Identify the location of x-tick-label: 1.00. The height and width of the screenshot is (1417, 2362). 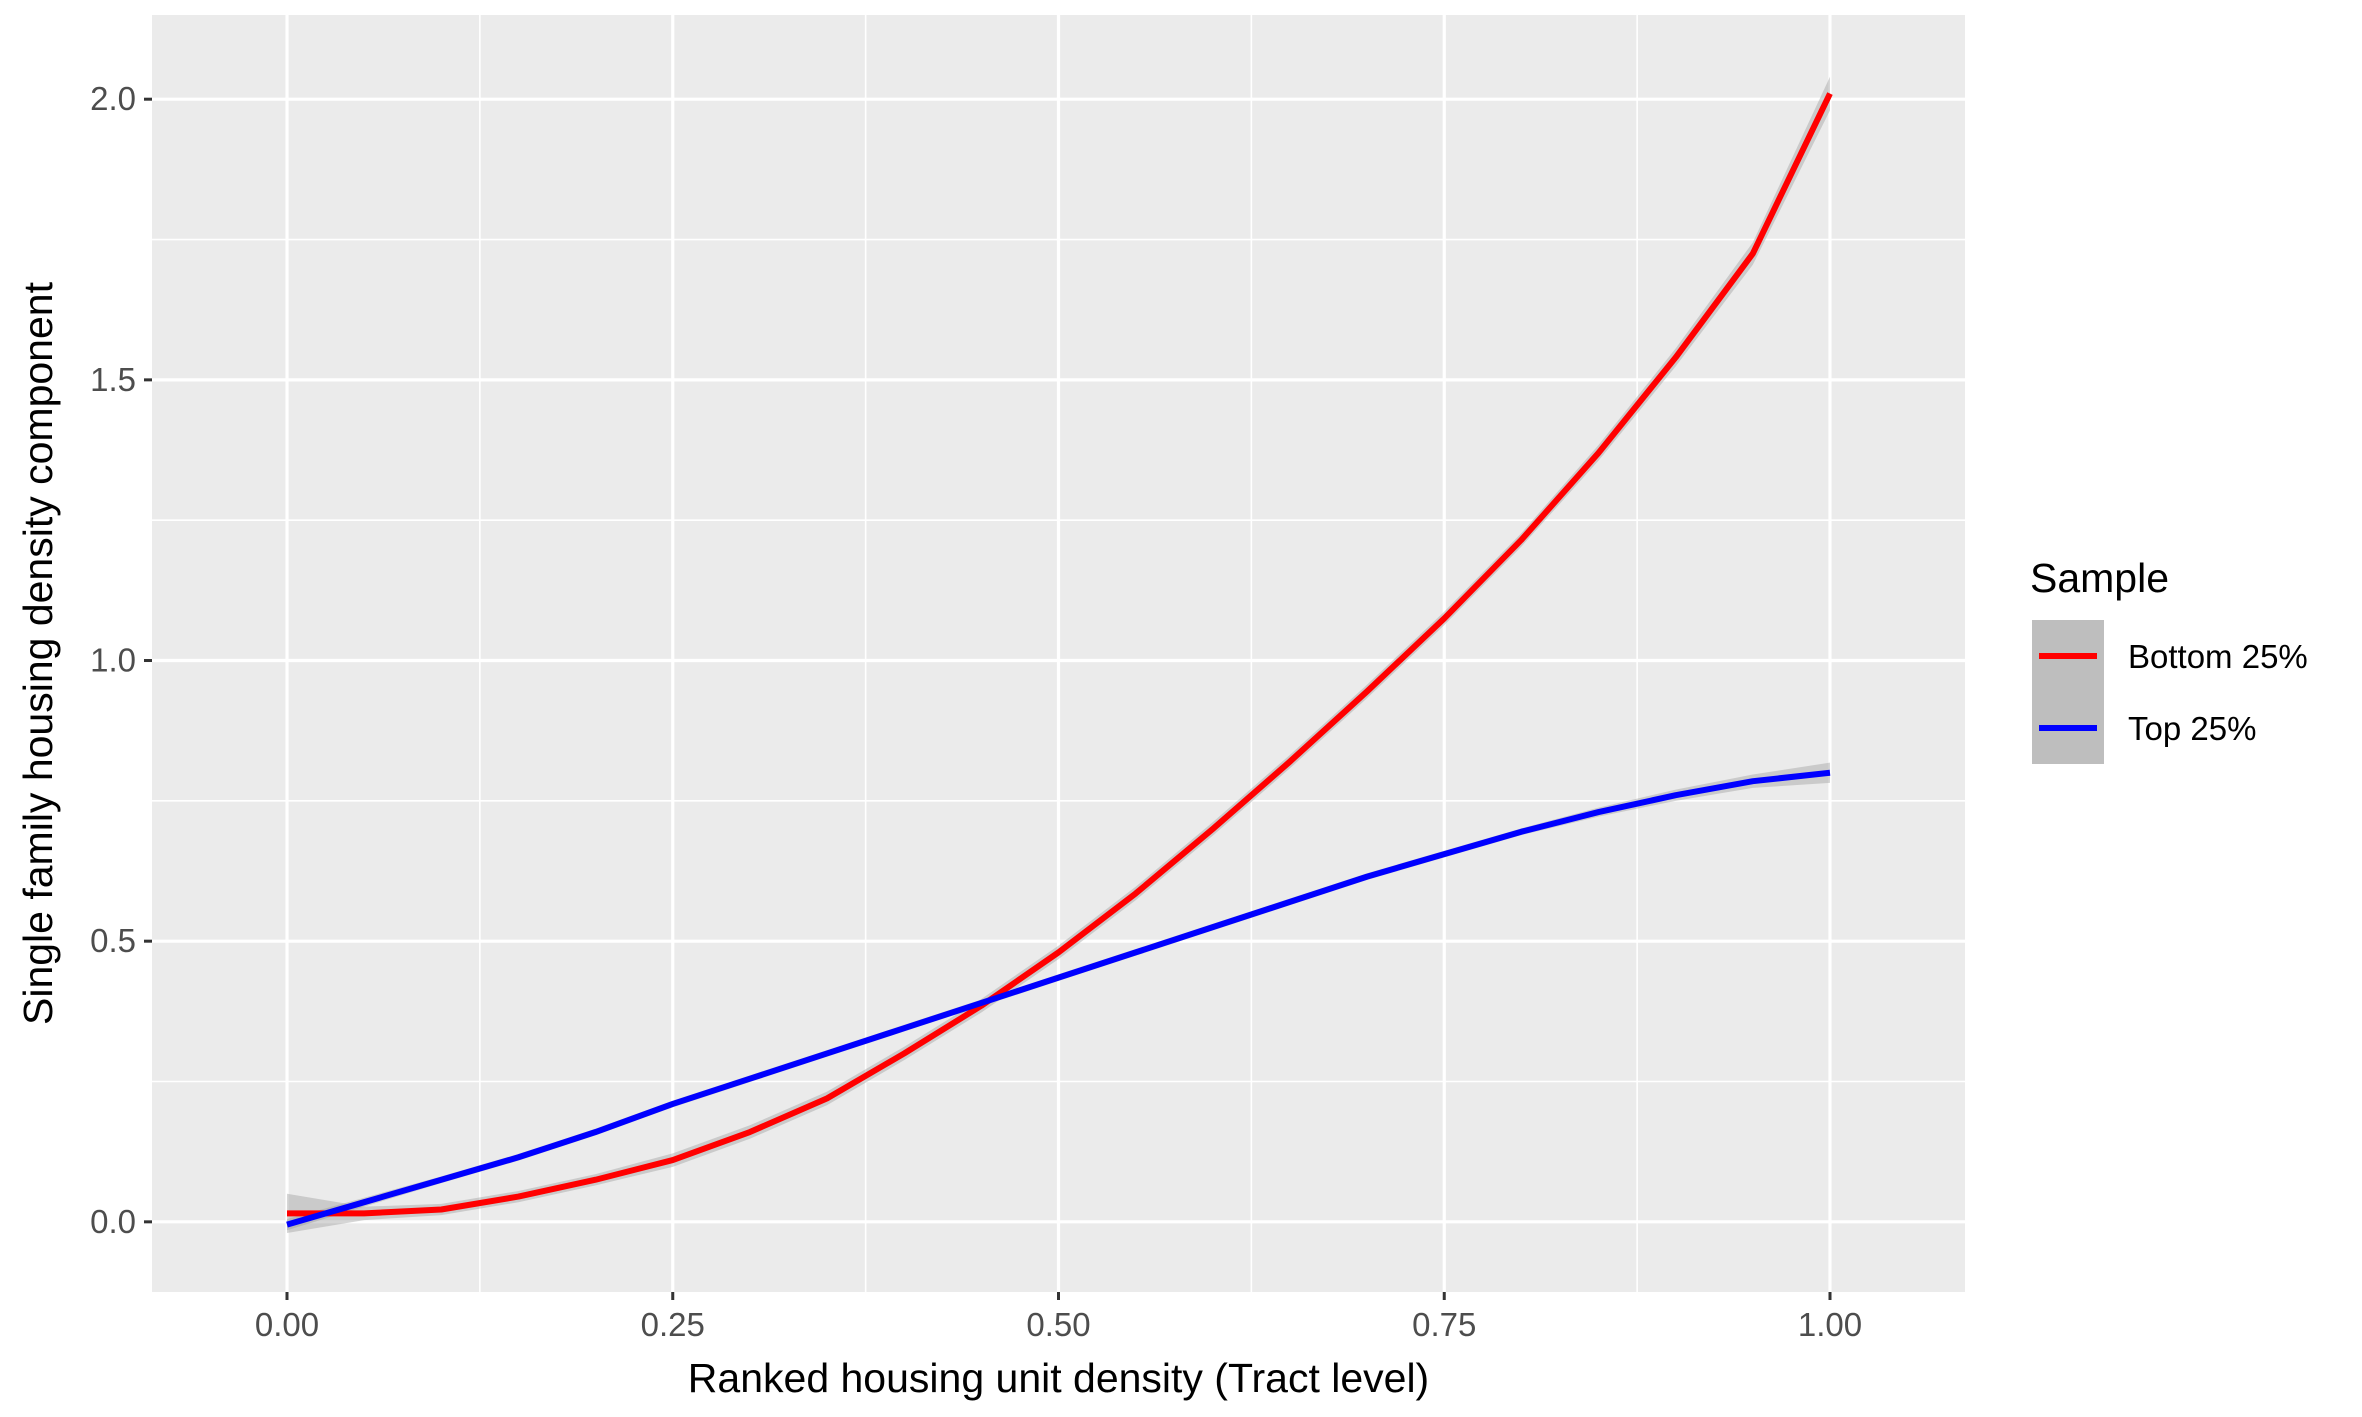
(1830, 1324).